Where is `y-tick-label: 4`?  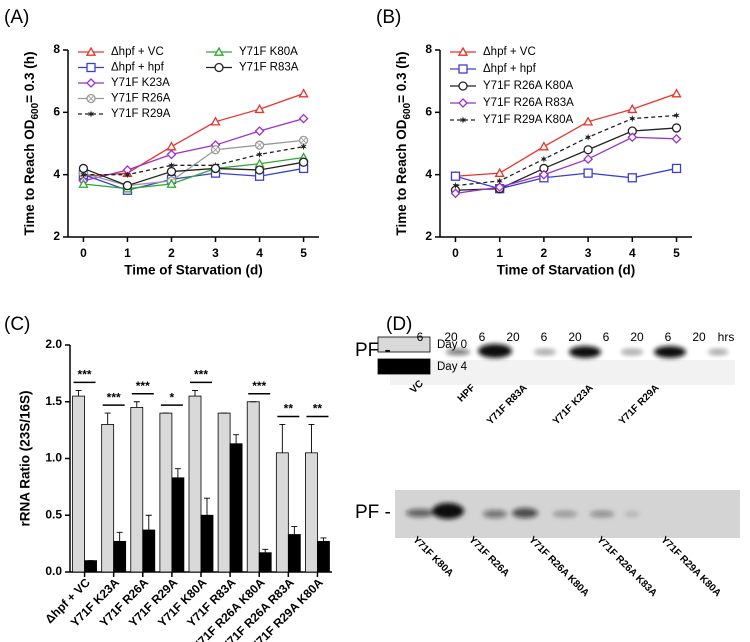 y-tick-label: 4 is located at coordinates (56, 174).